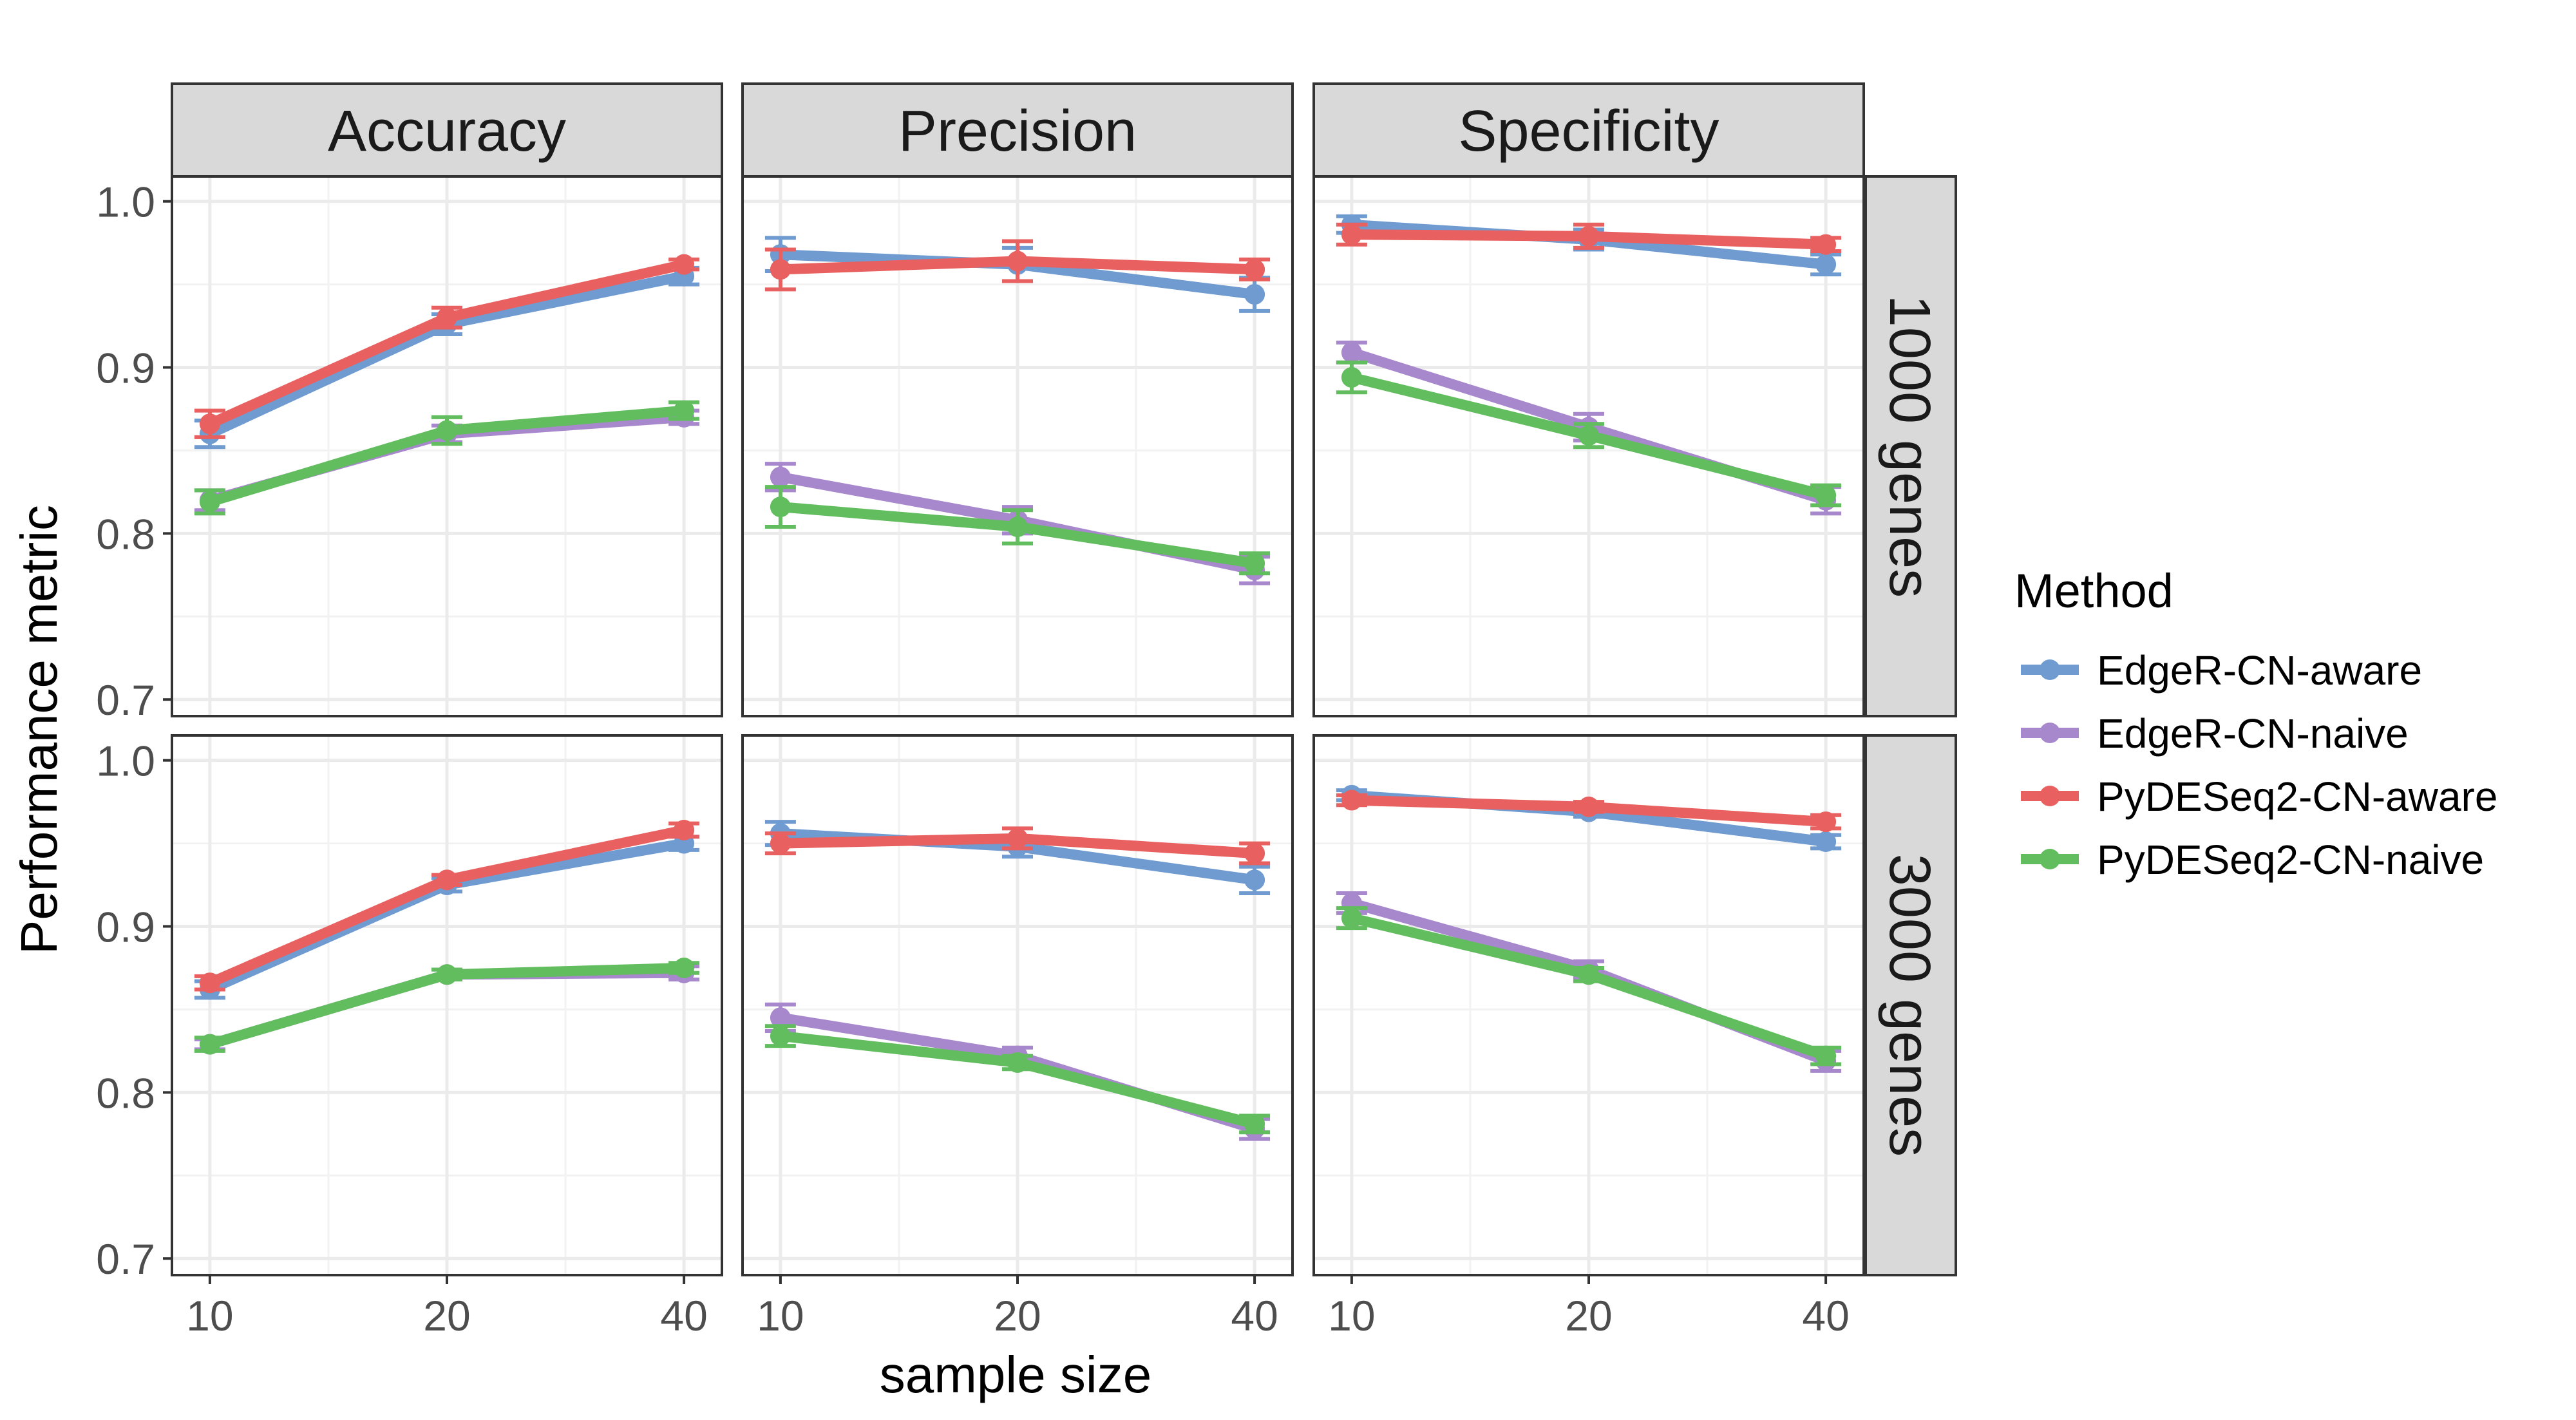 The height and width of the screenshot is (1420, 2576). What do you see at coordinates (125, 761) in the screenshot?
I see `y-tick-label: 1.0` at bounding box center [125, 761].